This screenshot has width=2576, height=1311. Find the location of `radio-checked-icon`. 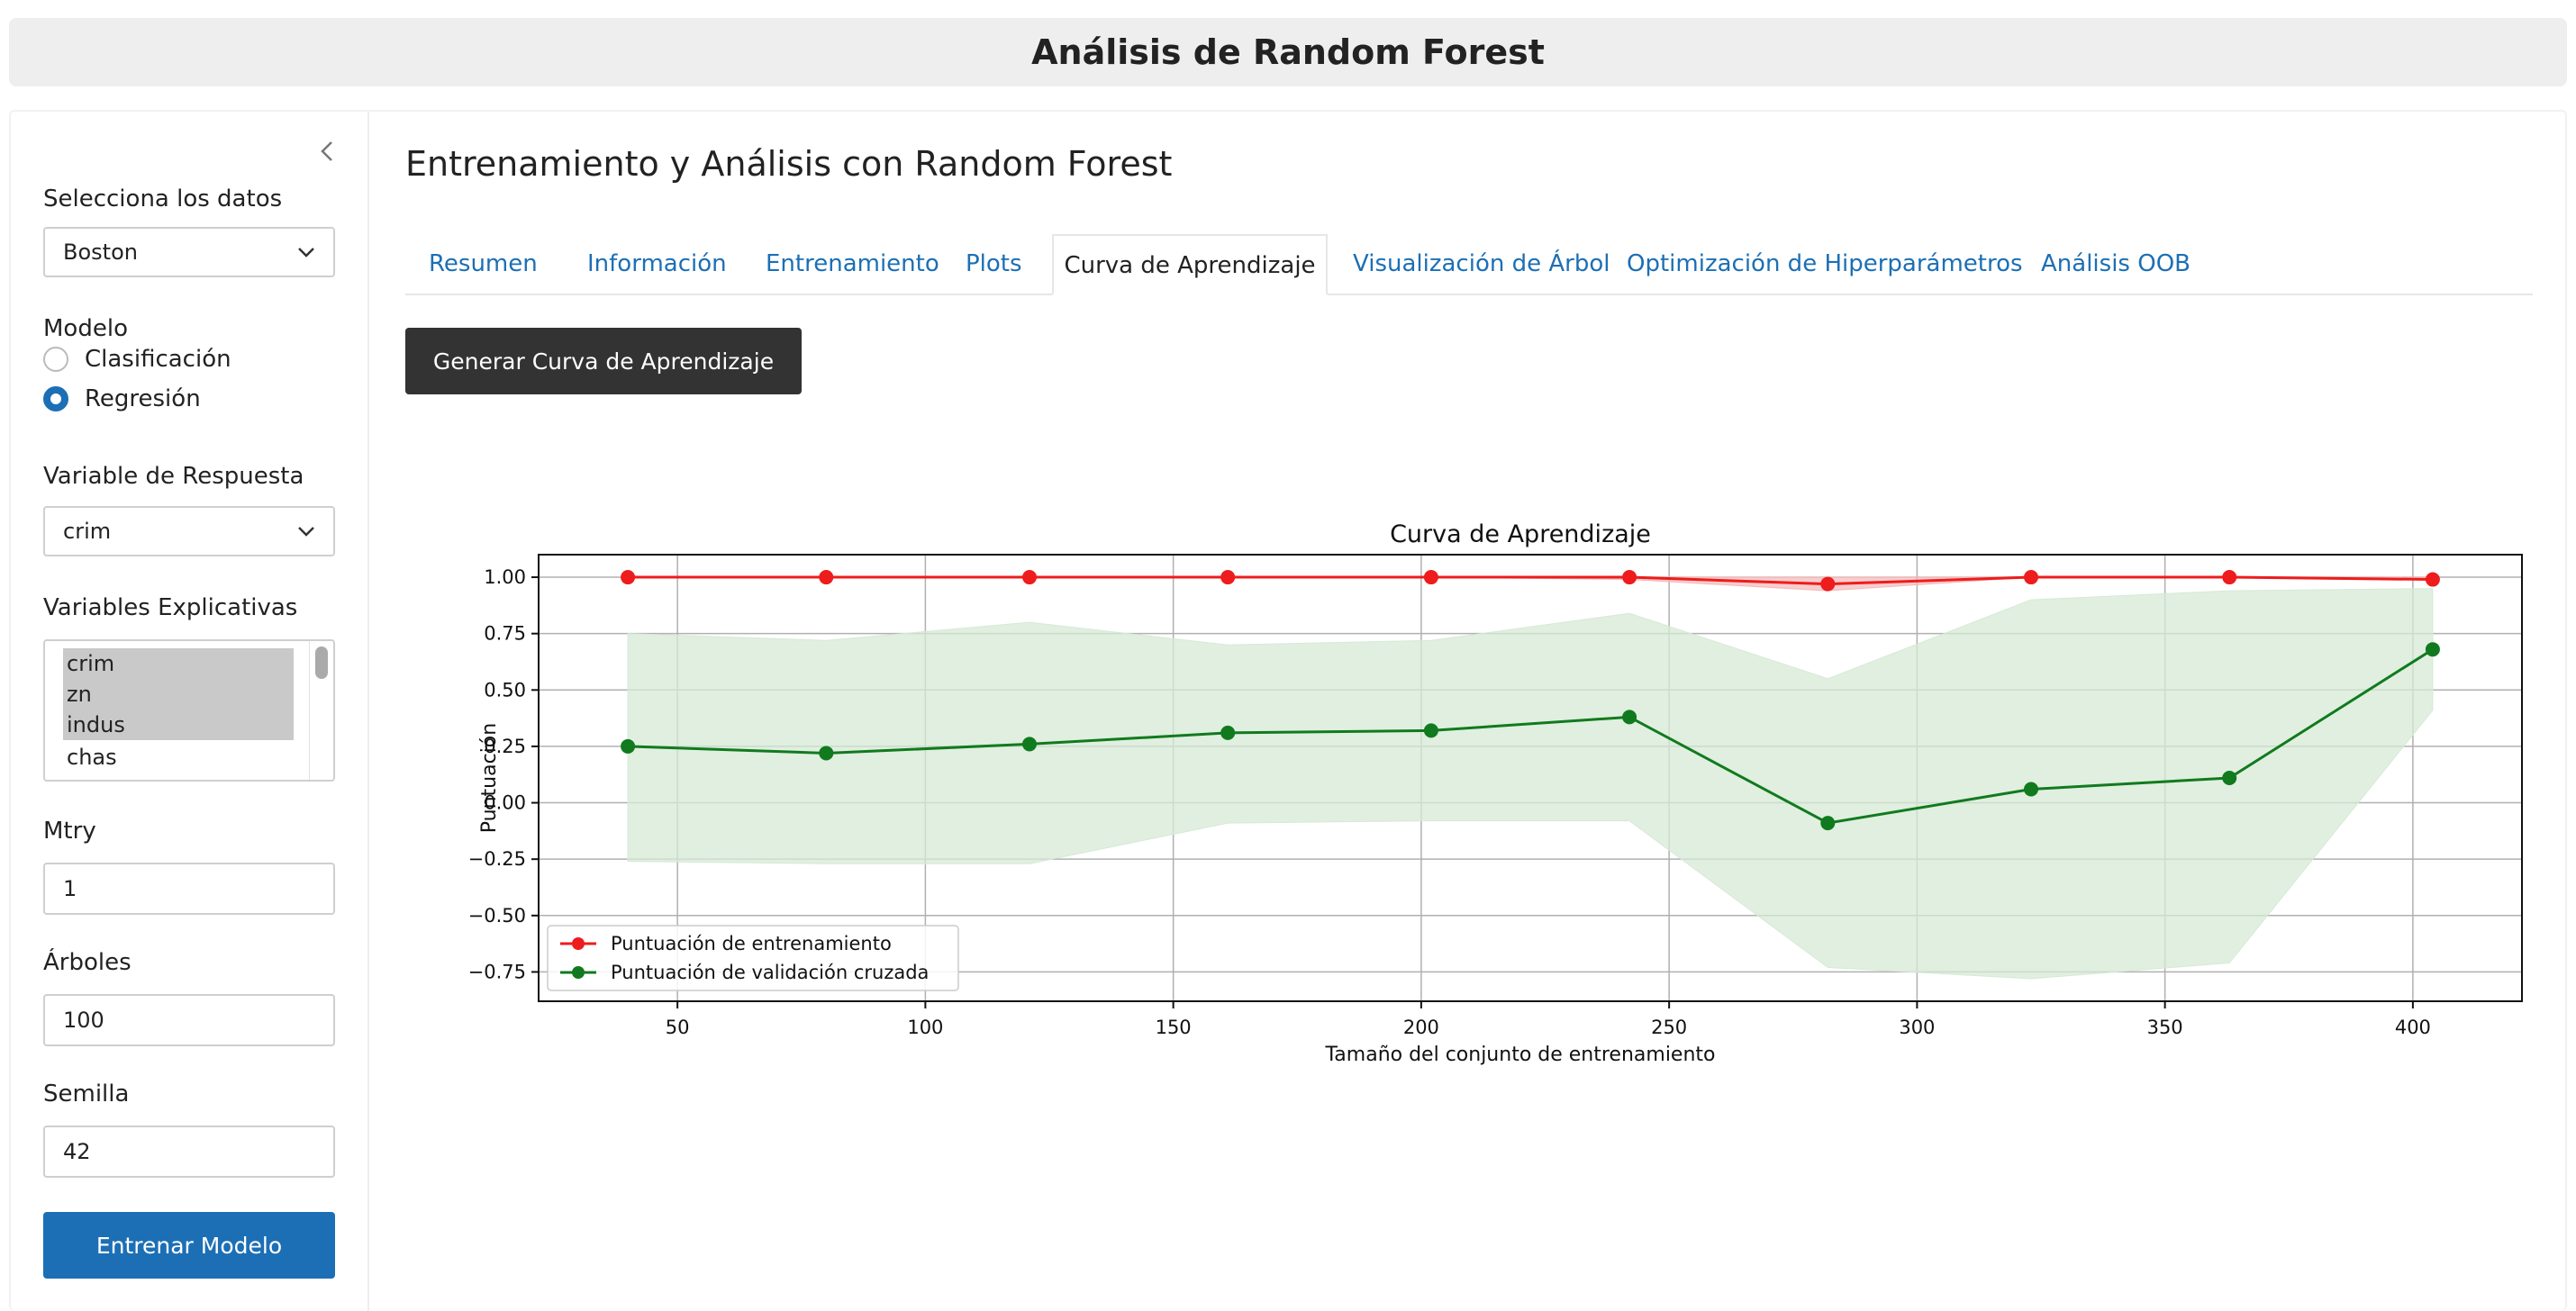

radio-checked-icon is located at coordinates (55, 398).